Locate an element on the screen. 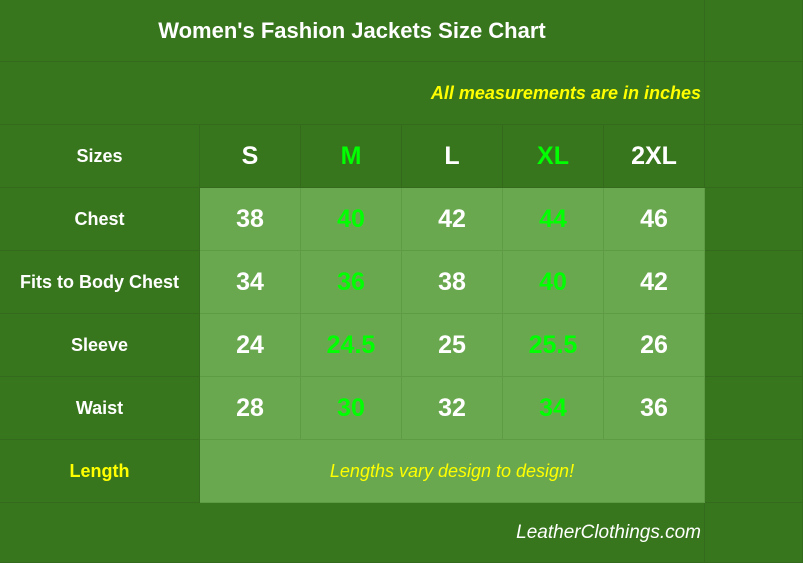 This screenshot has height=563, width=803. size-header-l: L is located at coordinates (452, 156).